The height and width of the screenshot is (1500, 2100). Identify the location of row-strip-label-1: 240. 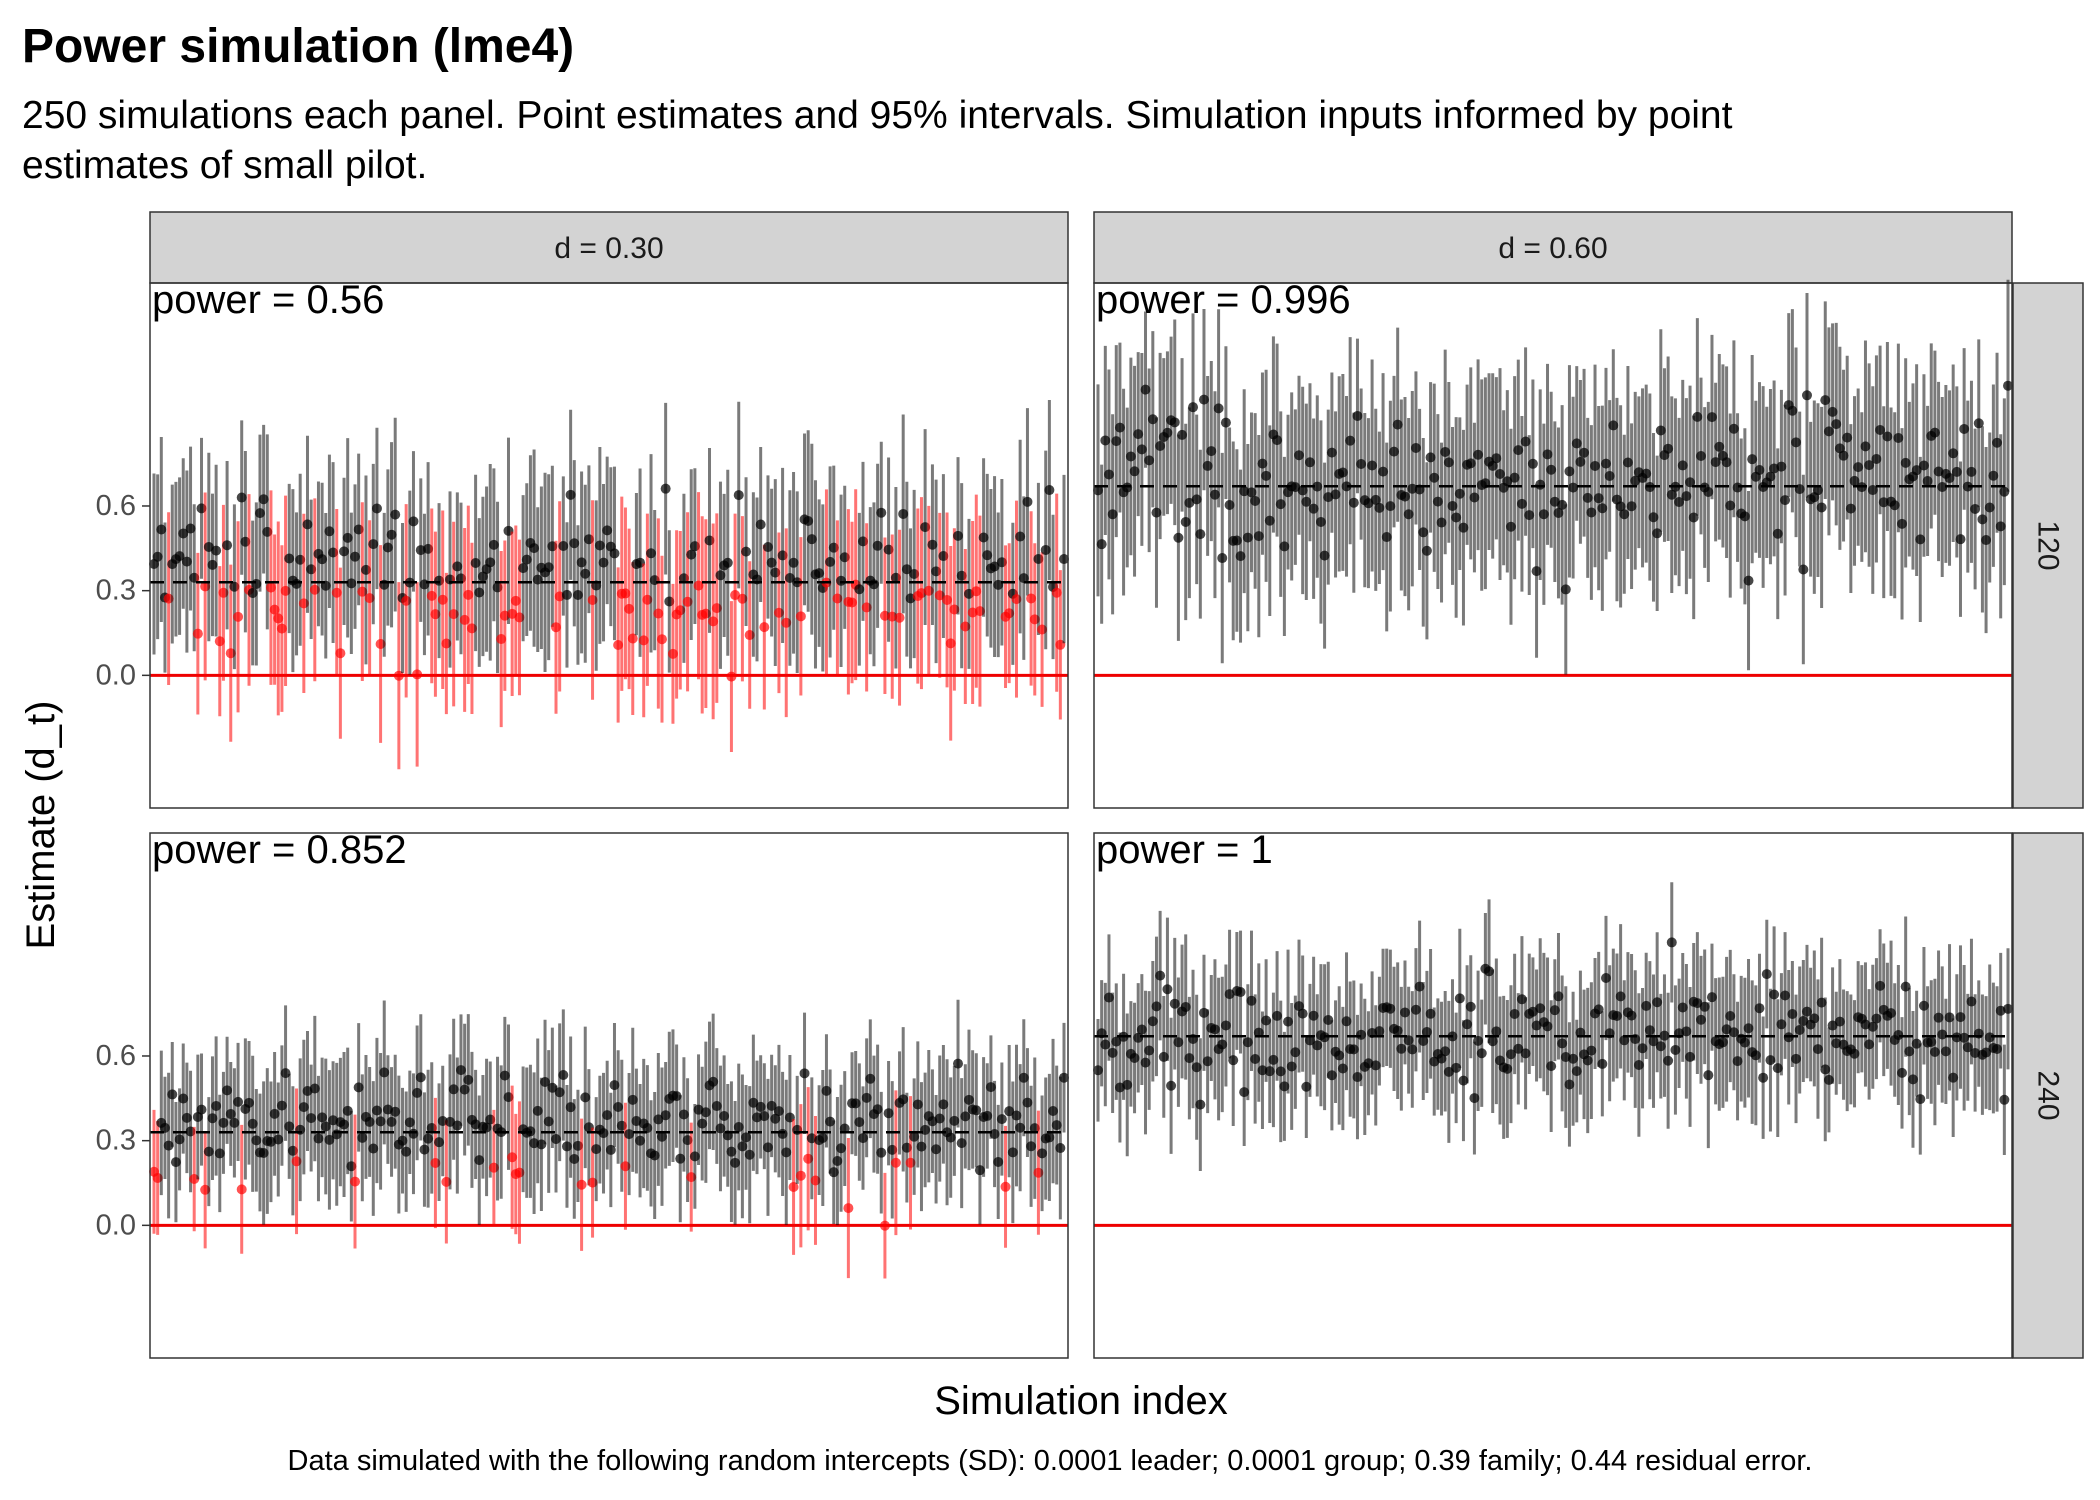
(2048, 1095).